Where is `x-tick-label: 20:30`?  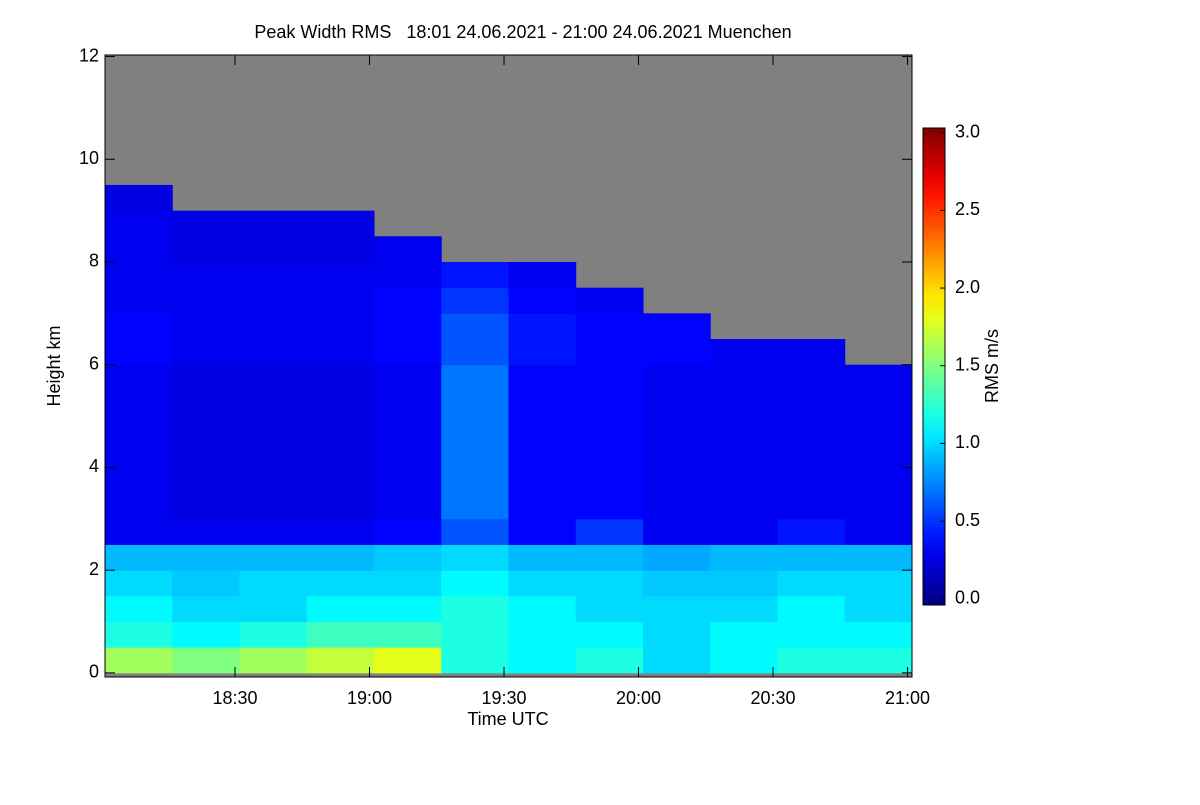
x-tick-label: 20:30 is located at coordinates (772, 698).